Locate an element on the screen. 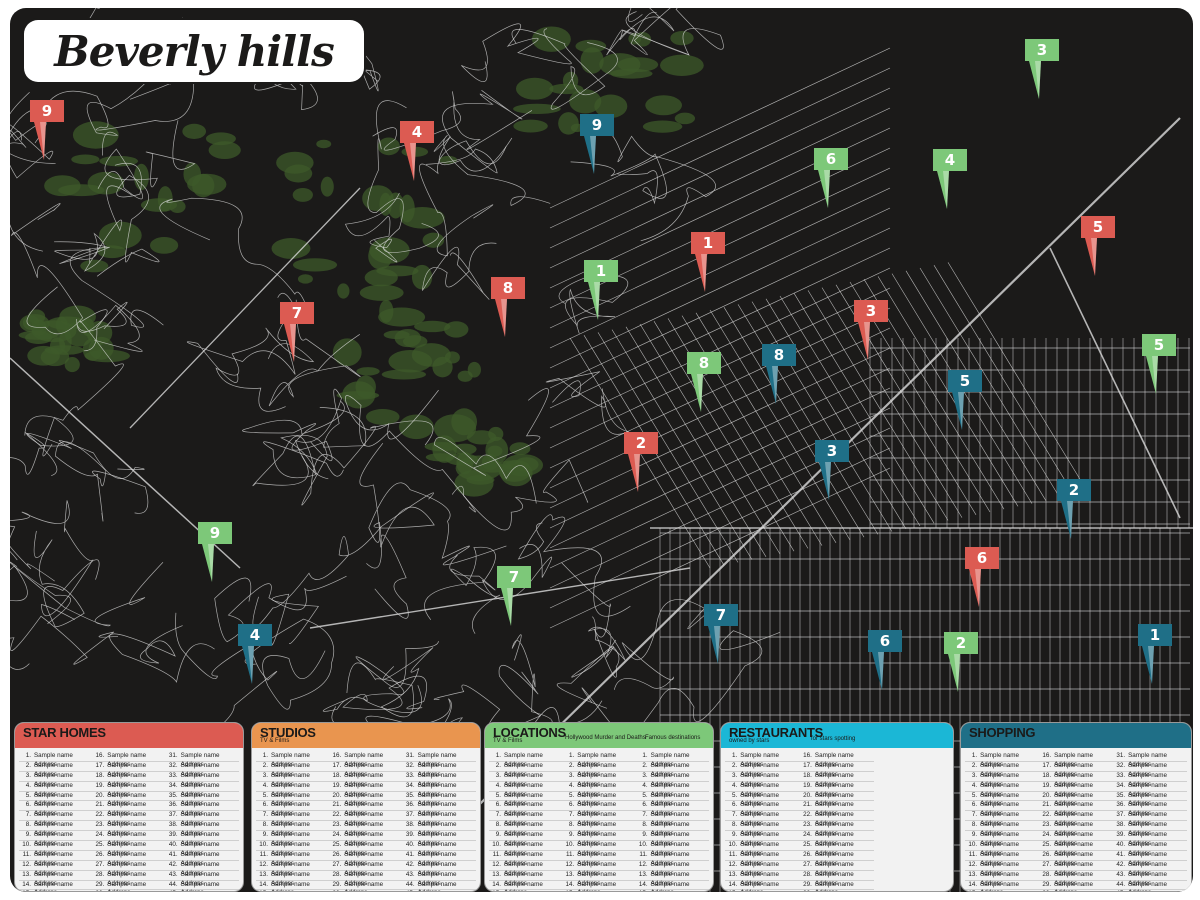  map-marker-shopping-5: 5 is located at coordinates (965, 405).